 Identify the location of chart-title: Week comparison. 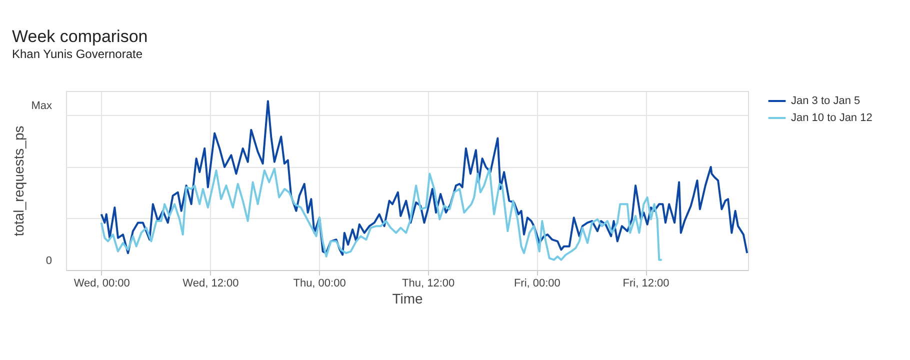
(80, 36).